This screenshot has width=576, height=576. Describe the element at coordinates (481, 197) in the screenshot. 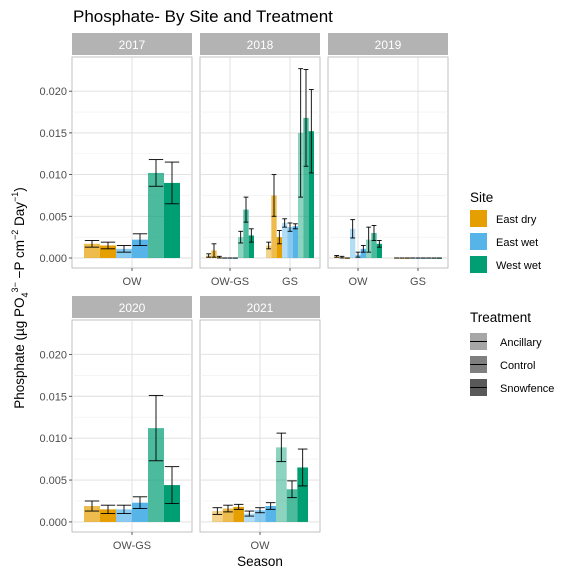

I see `legend-site-title: Site` at that location.